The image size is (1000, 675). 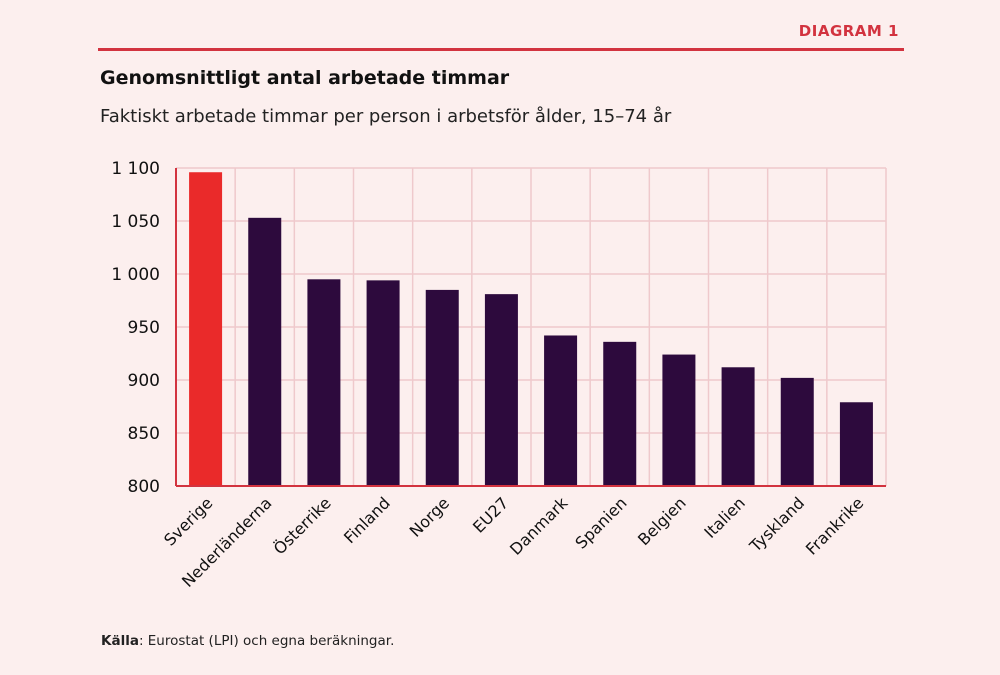 I want to click on x-tick-label: Belgien, so click(x=662, y=521).